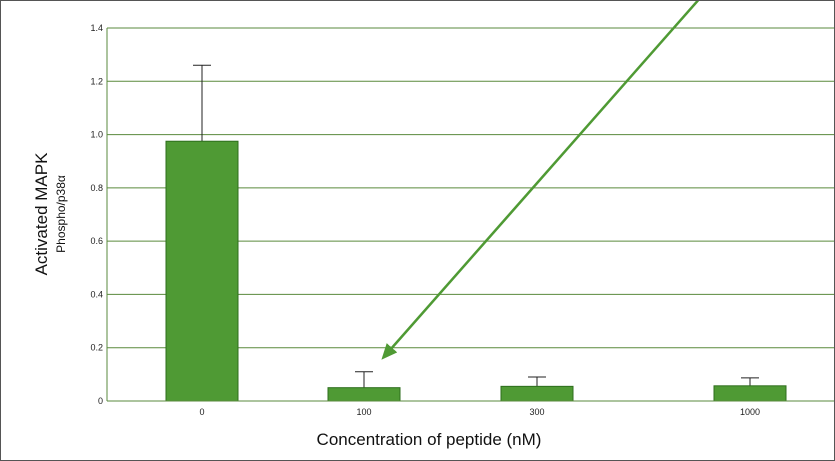  I want to click on x-tick-label: 0, so click(201, 412).